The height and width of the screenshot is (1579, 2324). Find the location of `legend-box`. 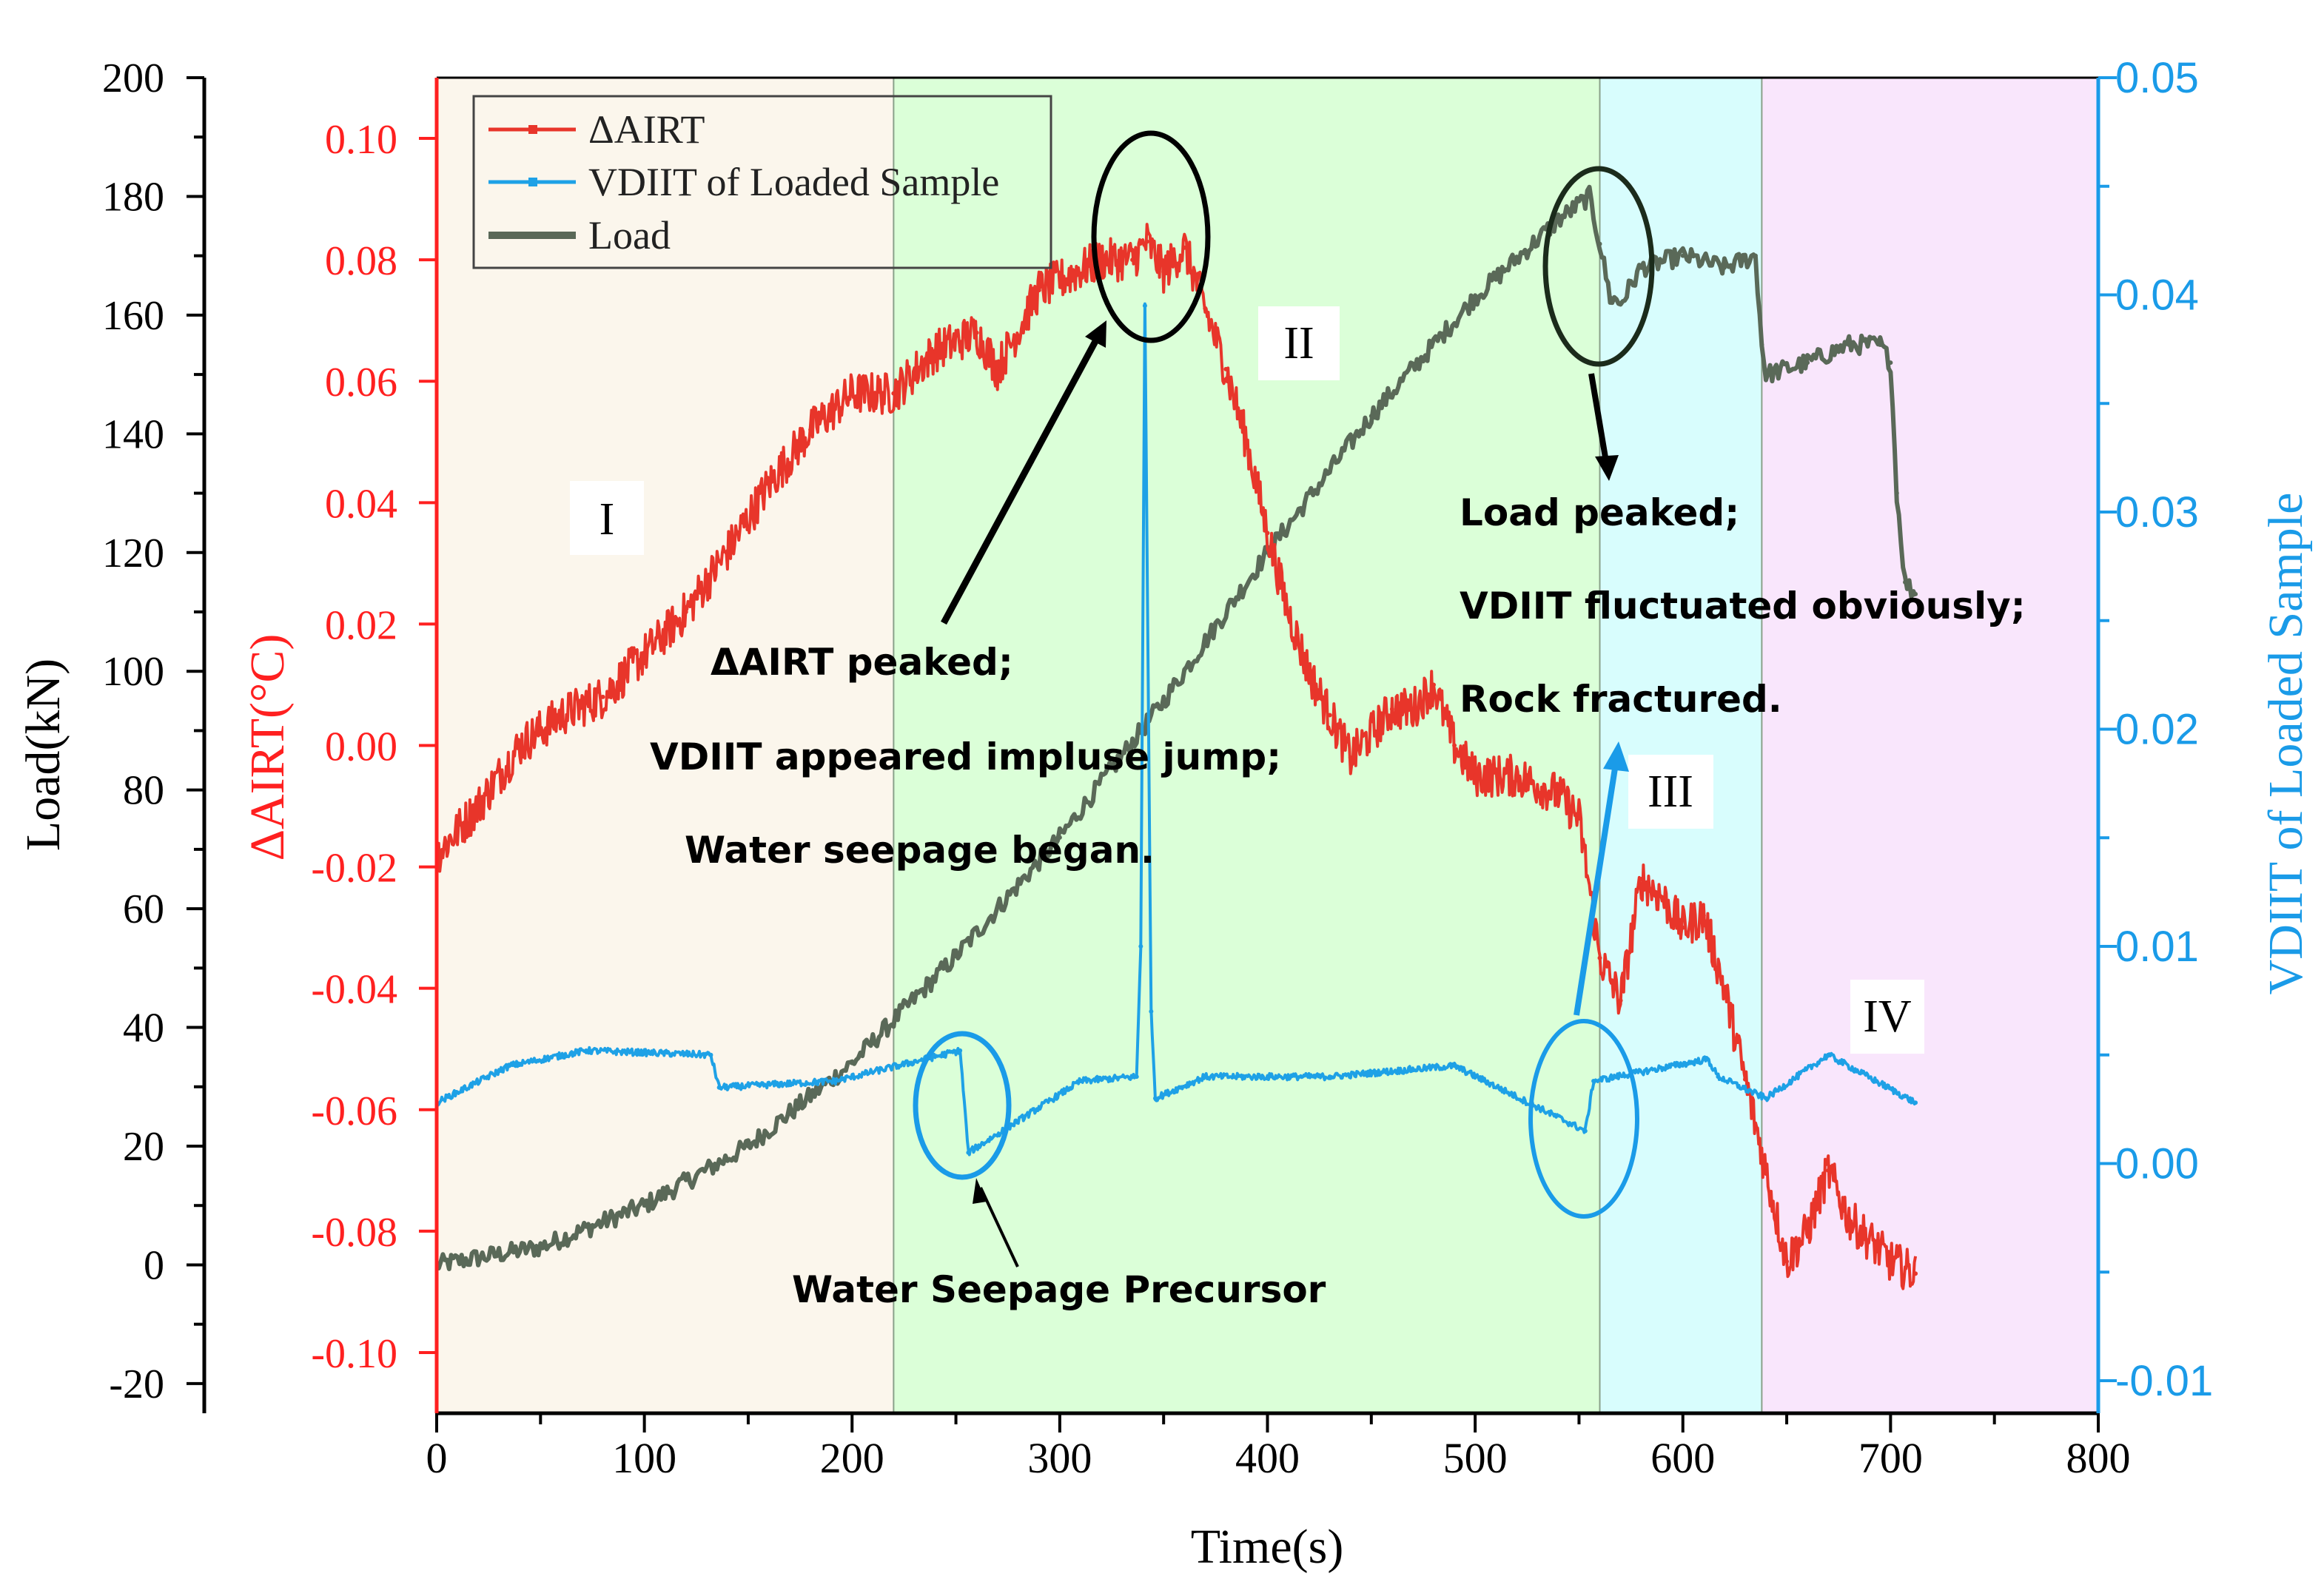

legend-box is located at coordinates (762, 182).